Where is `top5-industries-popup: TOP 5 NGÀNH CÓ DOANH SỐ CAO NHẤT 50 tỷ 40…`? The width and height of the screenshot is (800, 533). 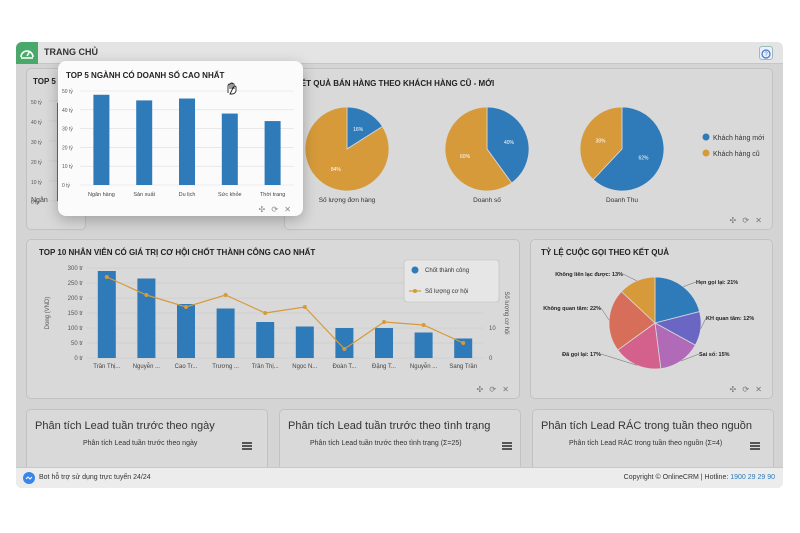 top5-industries-popup: TOP 5 NGÀNH CÓ DOANH SỐ CAO NHẤT 50 tỷ 40… is located at coordinates (180, 138).